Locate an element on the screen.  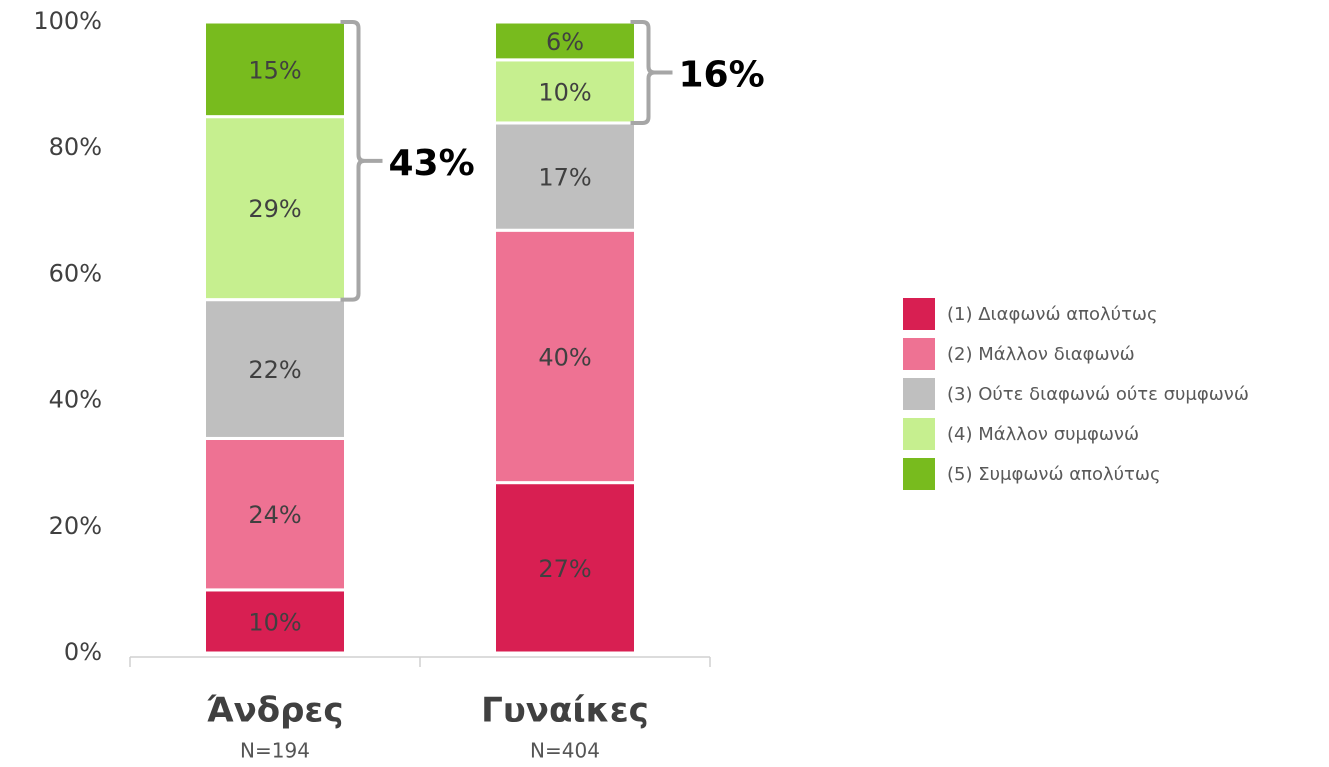
legend-label: (1) Διαφωνώ απολύτως is located at coordinates (1052, 314).